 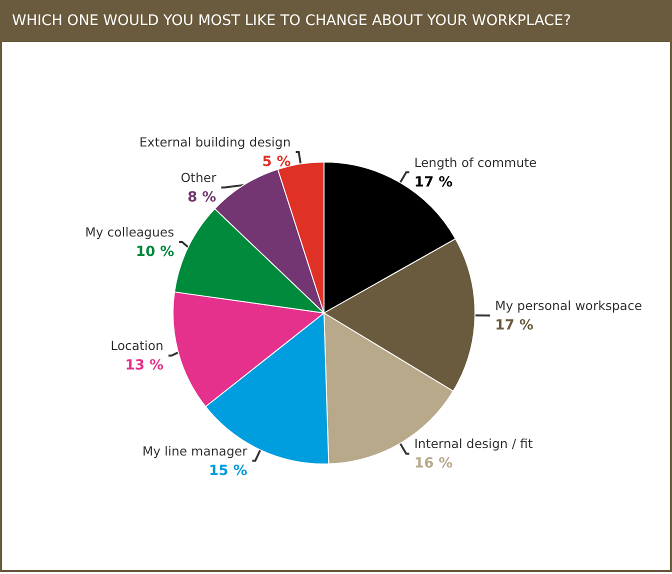 I want to click on slice-label: External building design, so click(x=215, y=142).